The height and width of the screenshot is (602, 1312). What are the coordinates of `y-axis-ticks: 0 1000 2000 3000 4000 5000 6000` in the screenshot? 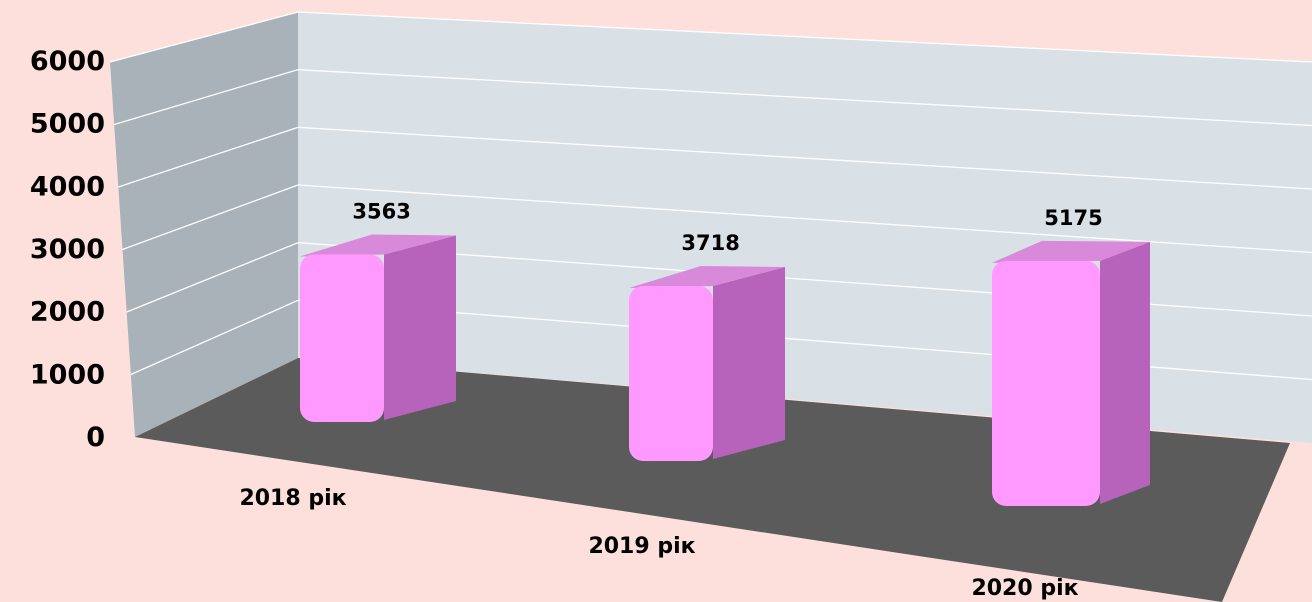 It's located at (67, 249).